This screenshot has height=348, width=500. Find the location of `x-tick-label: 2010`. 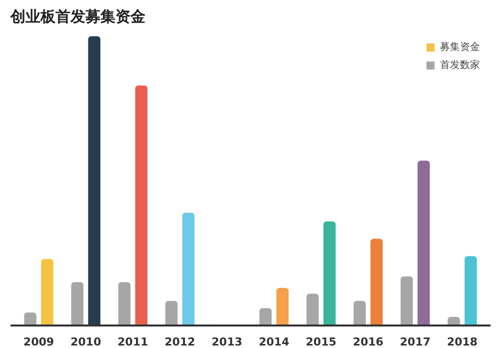

x-tick-label: 2010 is located at coordinates (86, 342).